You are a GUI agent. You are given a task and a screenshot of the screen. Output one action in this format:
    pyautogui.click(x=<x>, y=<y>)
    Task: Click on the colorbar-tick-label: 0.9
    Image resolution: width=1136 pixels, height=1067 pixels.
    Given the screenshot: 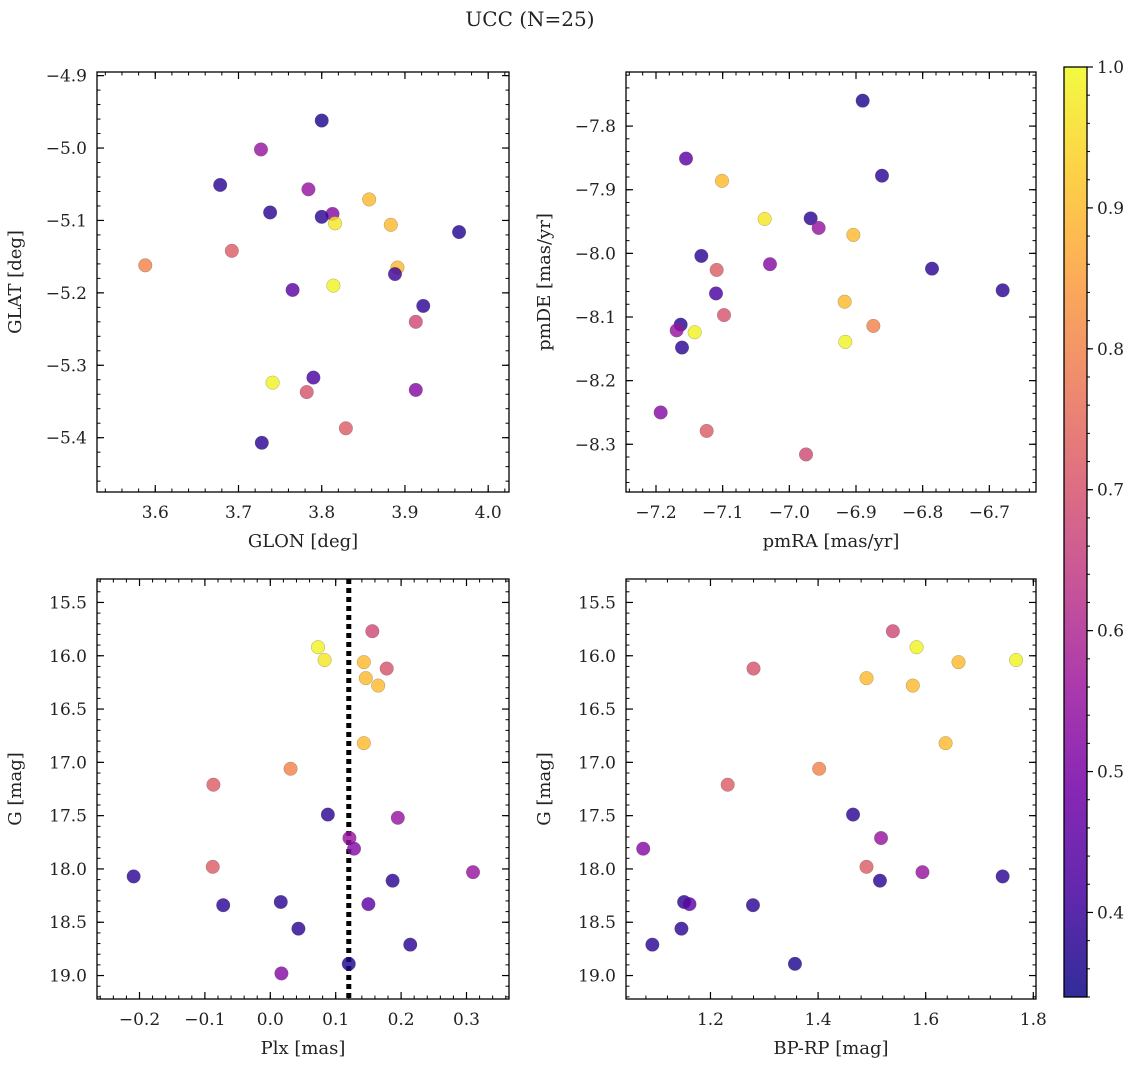 What is the action you would take?
    pyautogui.click(x=1110, y=209)
    